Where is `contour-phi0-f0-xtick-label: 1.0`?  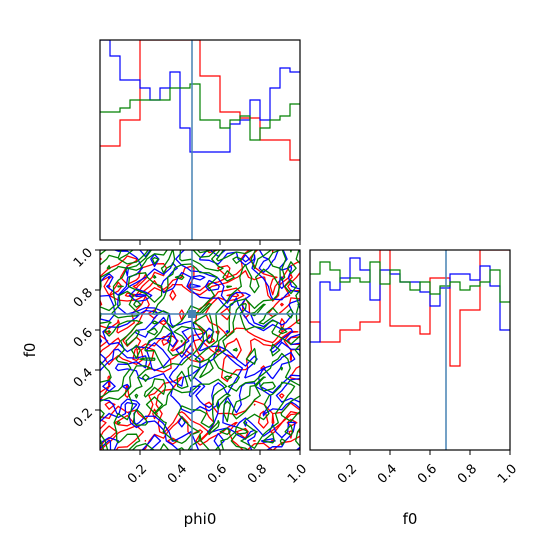 contour-phi0-f0-xtick-label: 1.0 is located at coordinates (297, 474).